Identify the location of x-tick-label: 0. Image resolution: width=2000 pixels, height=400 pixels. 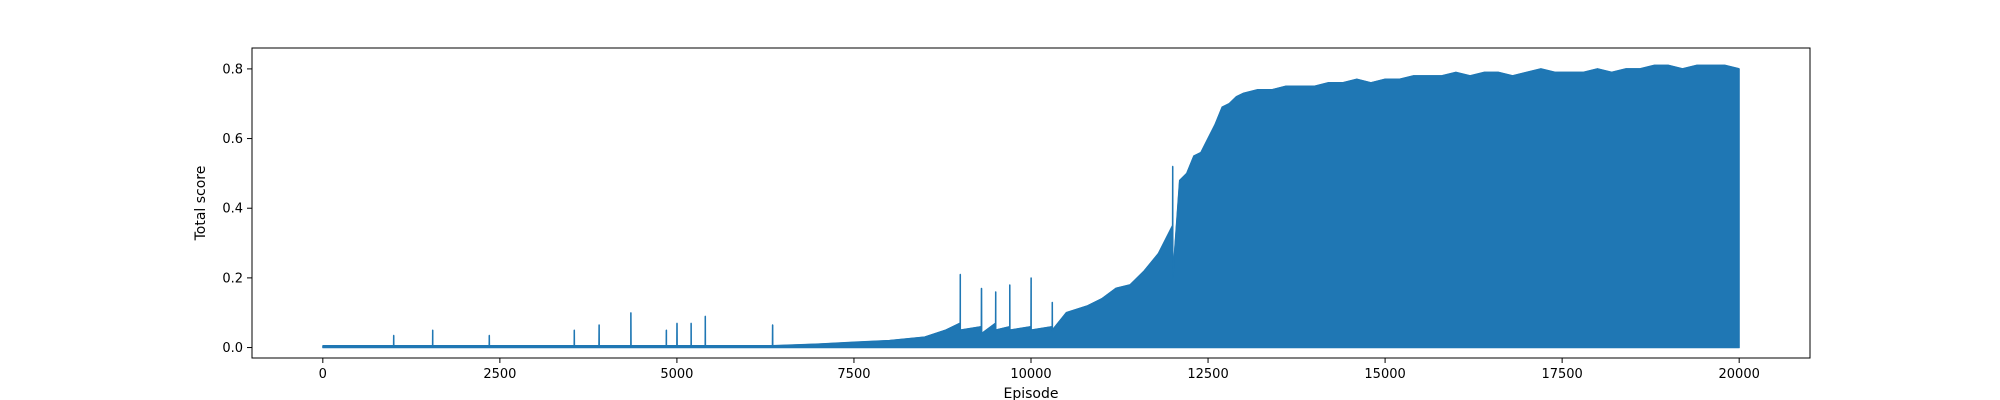
(323, 374).